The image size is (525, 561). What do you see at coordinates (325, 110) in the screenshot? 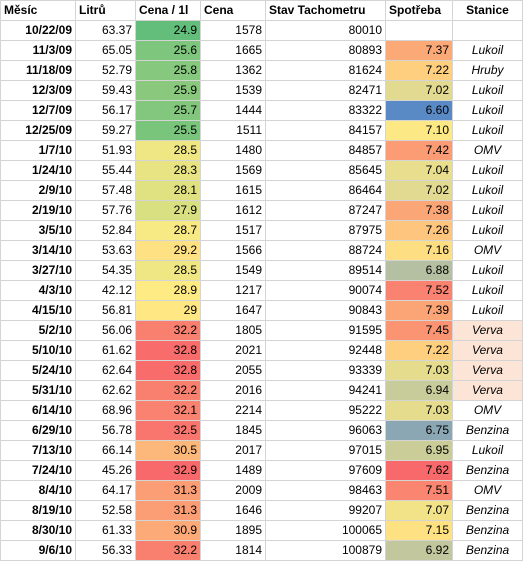
I see `cell-odometer: 83322` at bounding box center [325, 110].